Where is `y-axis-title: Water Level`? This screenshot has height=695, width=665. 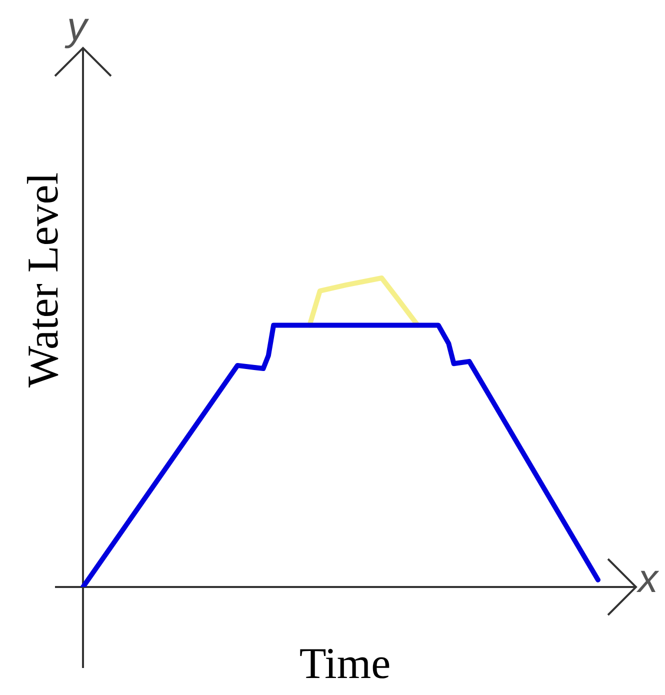
y-axis-title: Water Level is located at coordinates (43, 280).